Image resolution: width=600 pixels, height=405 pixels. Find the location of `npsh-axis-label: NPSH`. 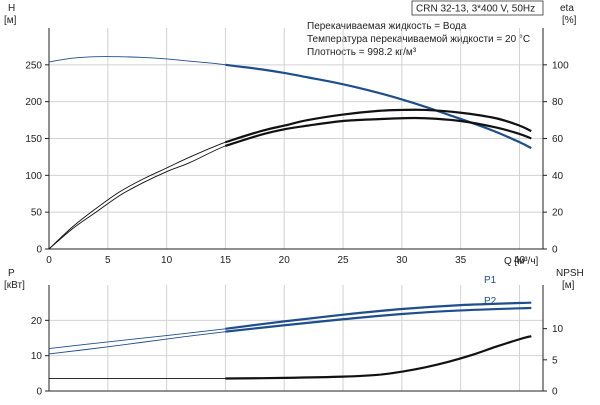

npsh-axis-label: NPSH is located at coordinates (570, 273).